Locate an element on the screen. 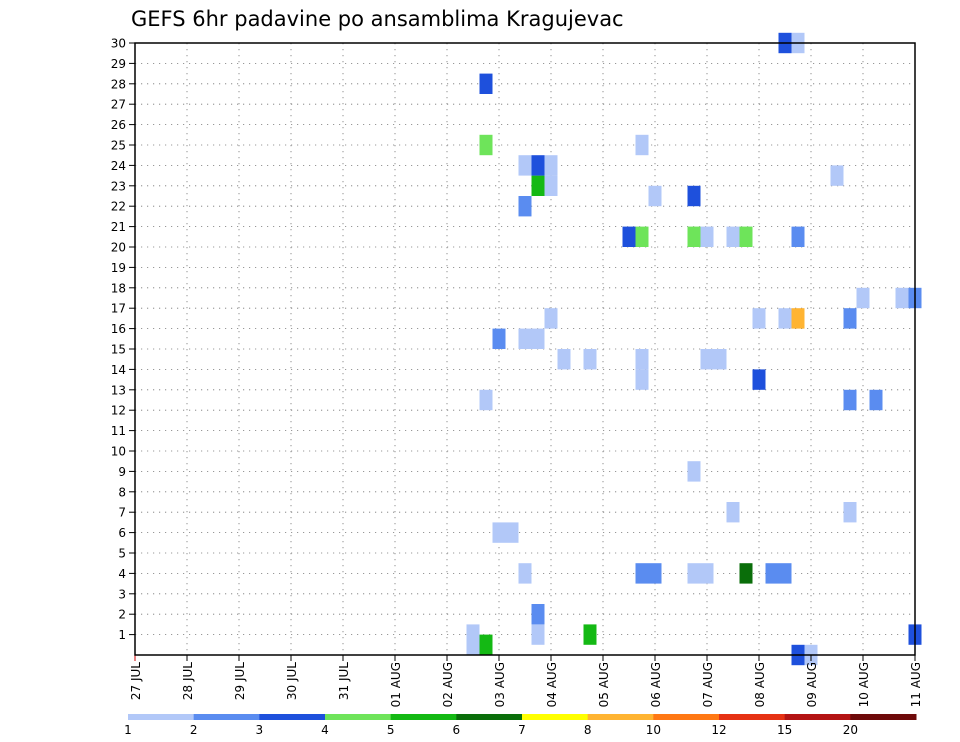 Image resolution: width=960 pixels, height=742 pixels. y-tick-label: 2 is located at coordinates (122, 615).